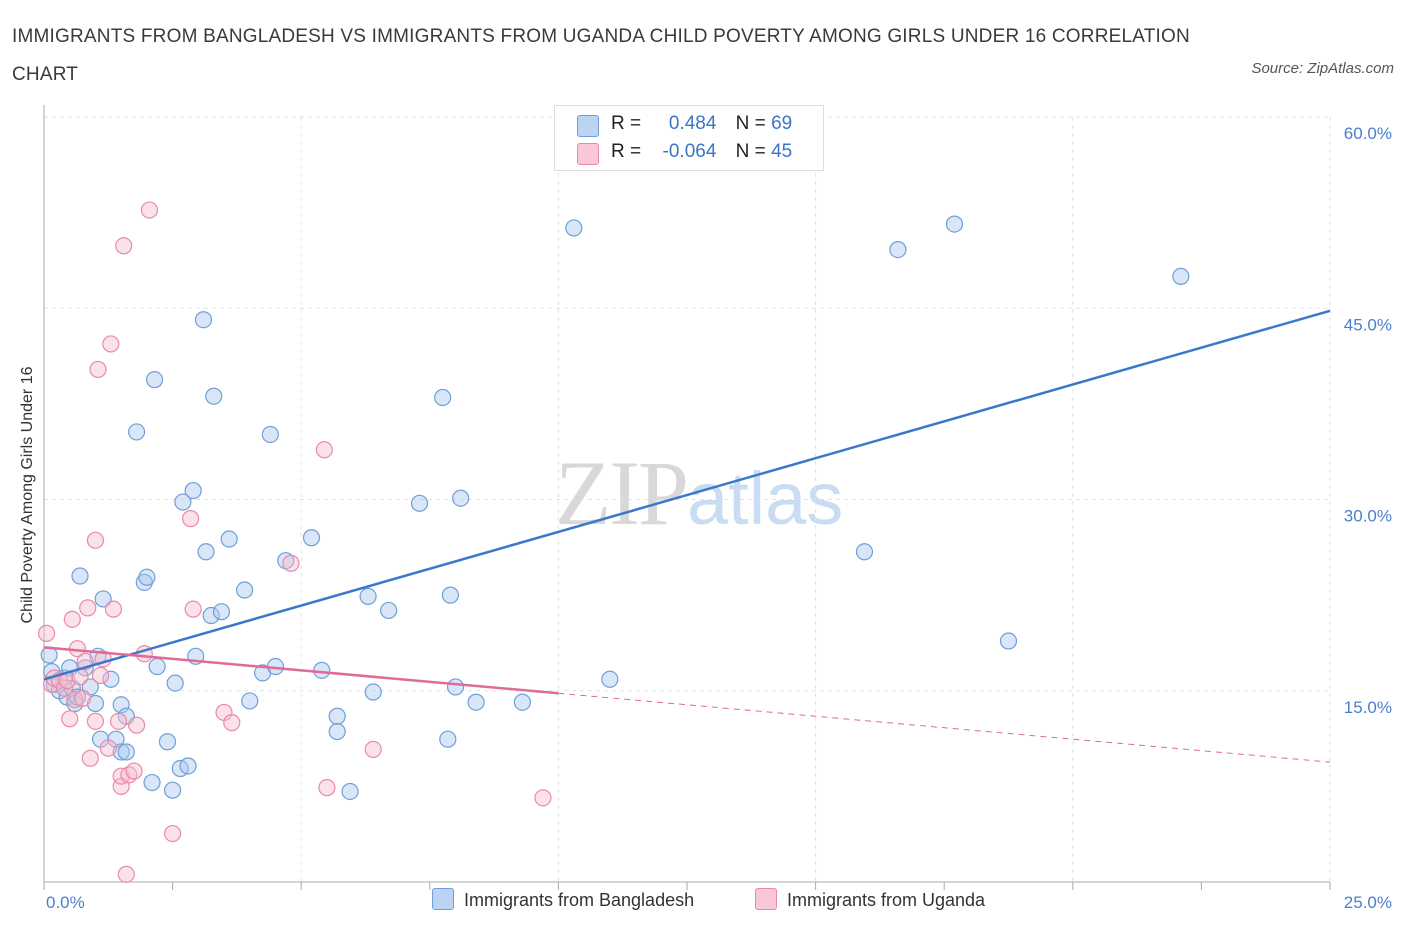 The width and height of the screenshot is (1406, 930). What do you see at coordinates (692, 123) in the screenshot?
I see `legend-r-value: 0.484` at bounding box center [692, 123].